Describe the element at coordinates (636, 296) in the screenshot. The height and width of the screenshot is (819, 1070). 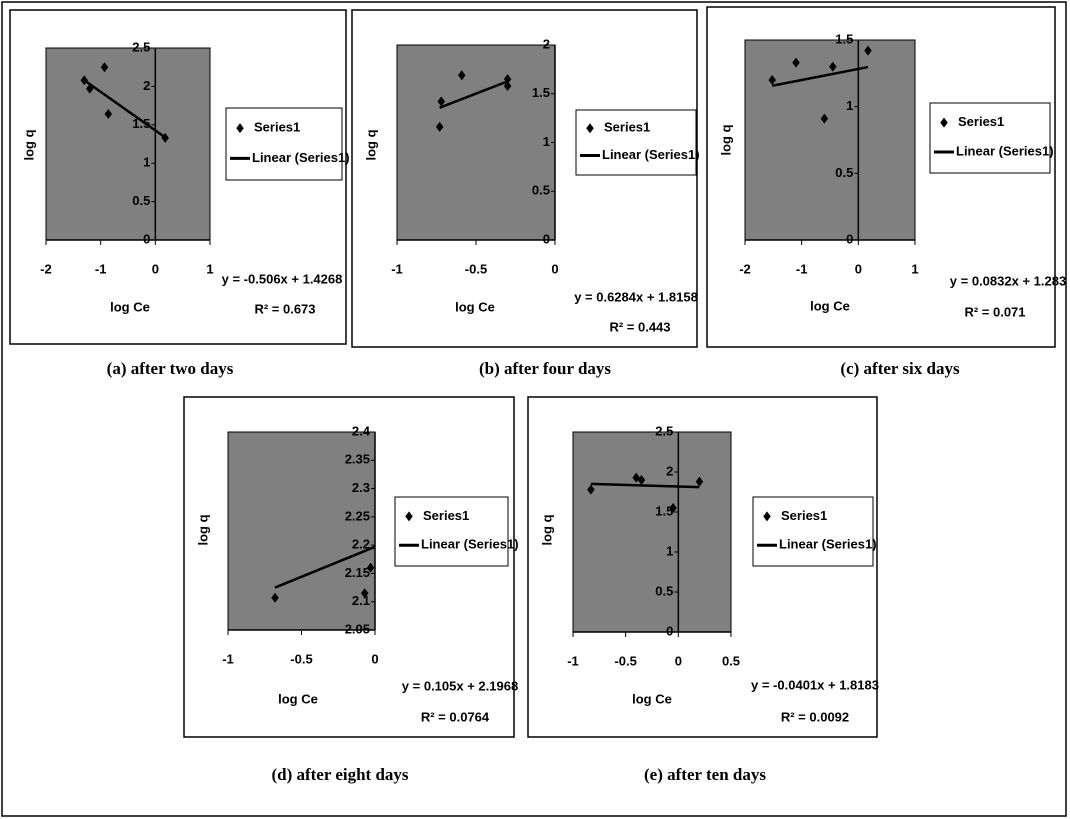
I see `trend-equation: y = 0.6284x + 1.8158` at that location.